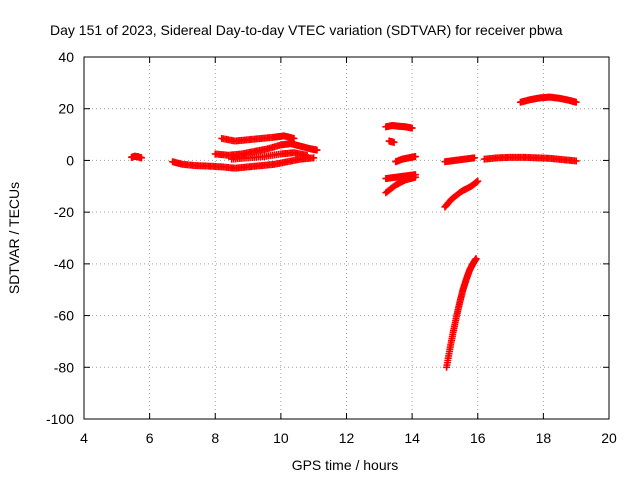 The height and width of the screenshot is (480, 640). Describe the element at coordinates (66, 109) in the screenshot. I see `y-tick-label: 20` at that location.